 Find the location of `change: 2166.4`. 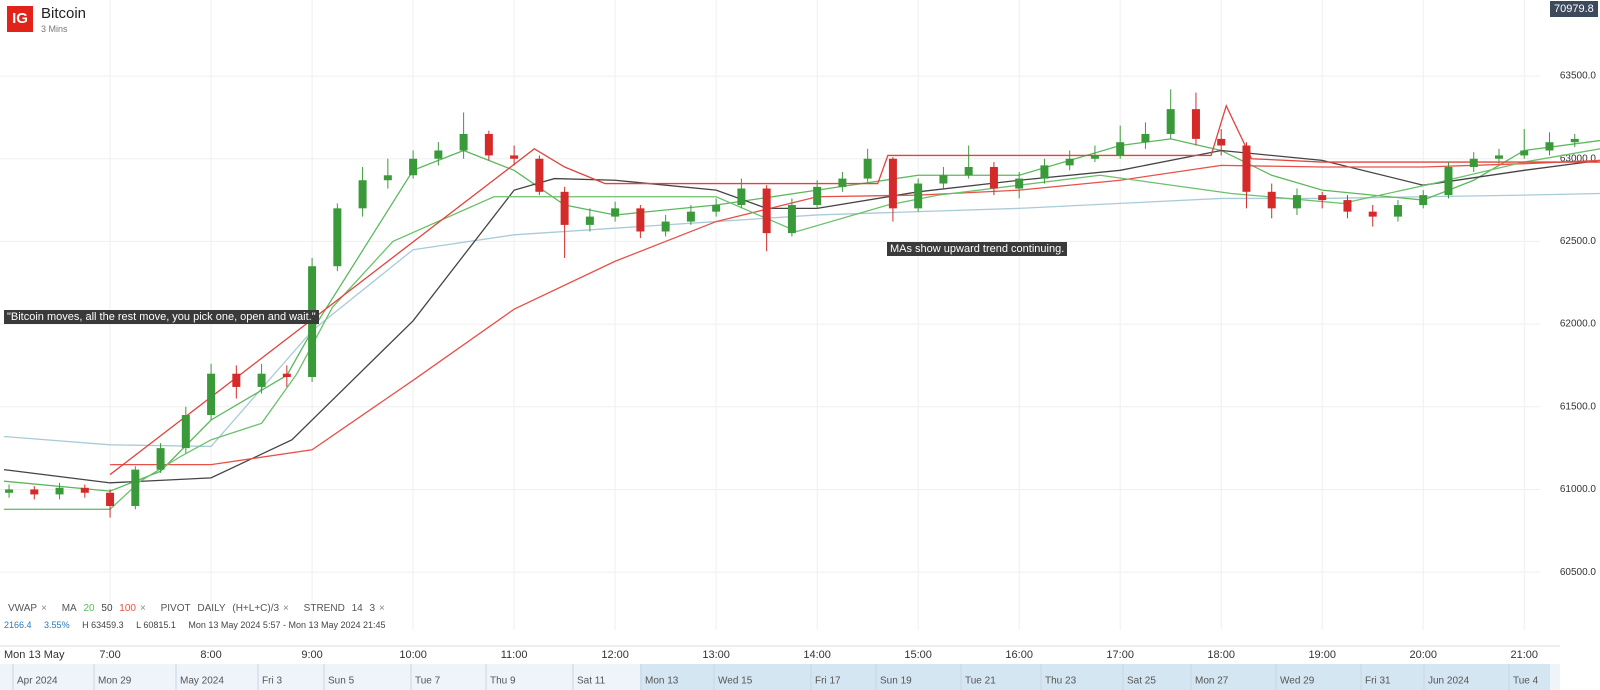

change: 2166.4 is located at coordinates (18, 625).